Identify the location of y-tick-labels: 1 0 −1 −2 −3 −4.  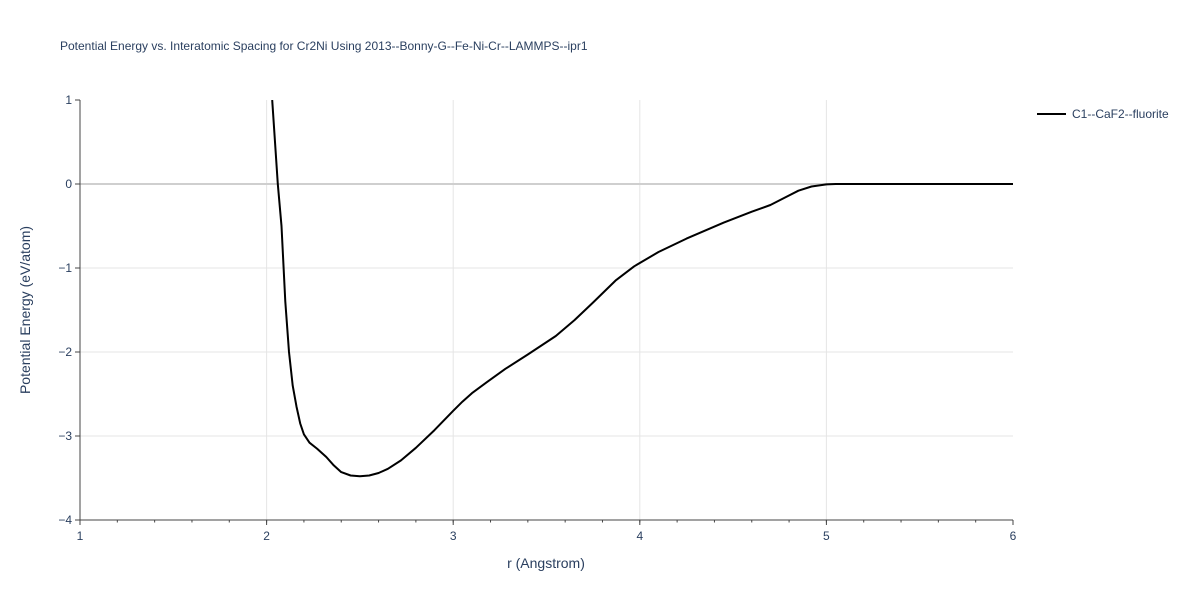
(65, 310).